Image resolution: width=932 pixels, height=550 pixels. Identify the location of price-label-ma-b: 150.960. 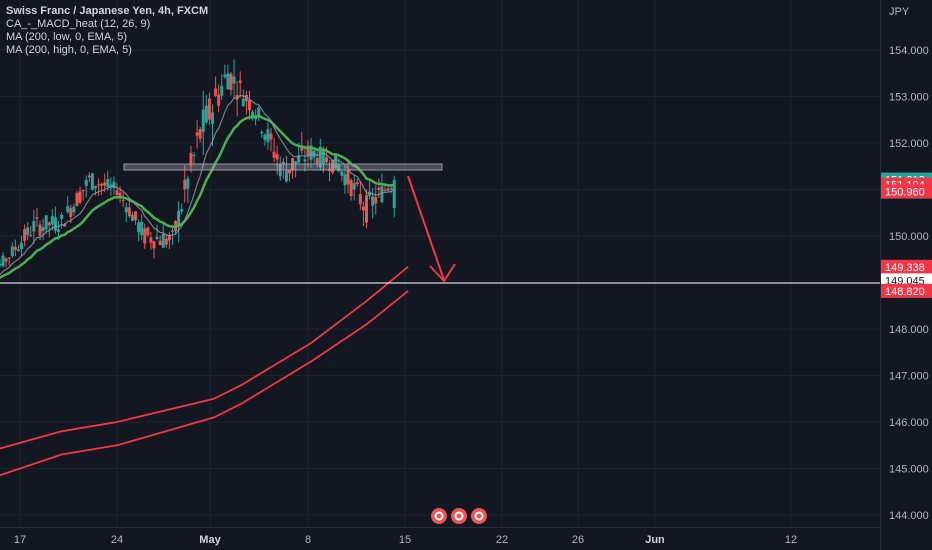
(906, 191).